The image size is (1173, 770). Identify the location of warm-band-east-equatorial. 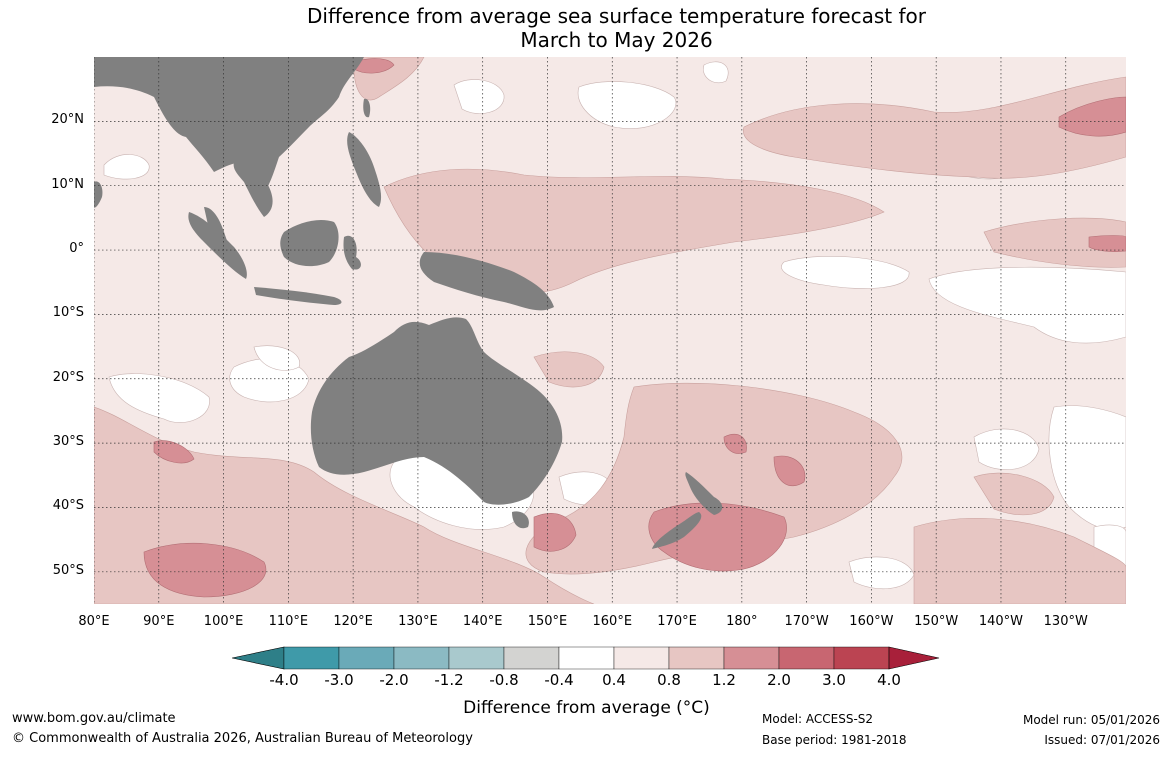
(1054, 242).